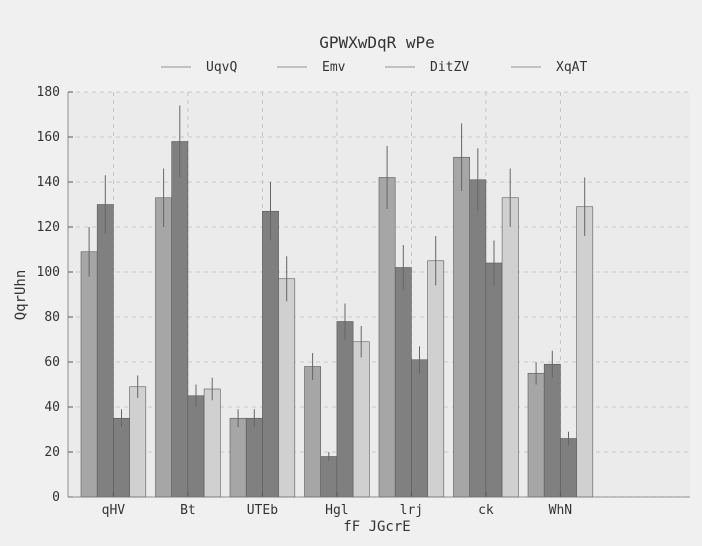 The height and width of the screenshot is (546, 702). I want to click on x-axis-label: fF JGcrE, so click(376, 527).